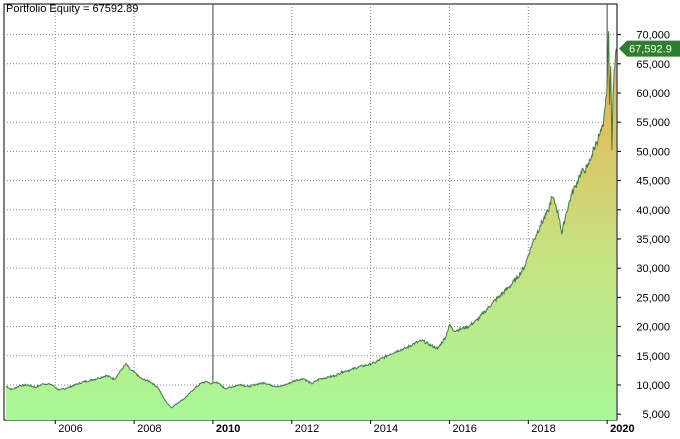  Describe the element at coordinates (653, 152) in the screenshot. I see `y-tick-label: 50,000` at that location.